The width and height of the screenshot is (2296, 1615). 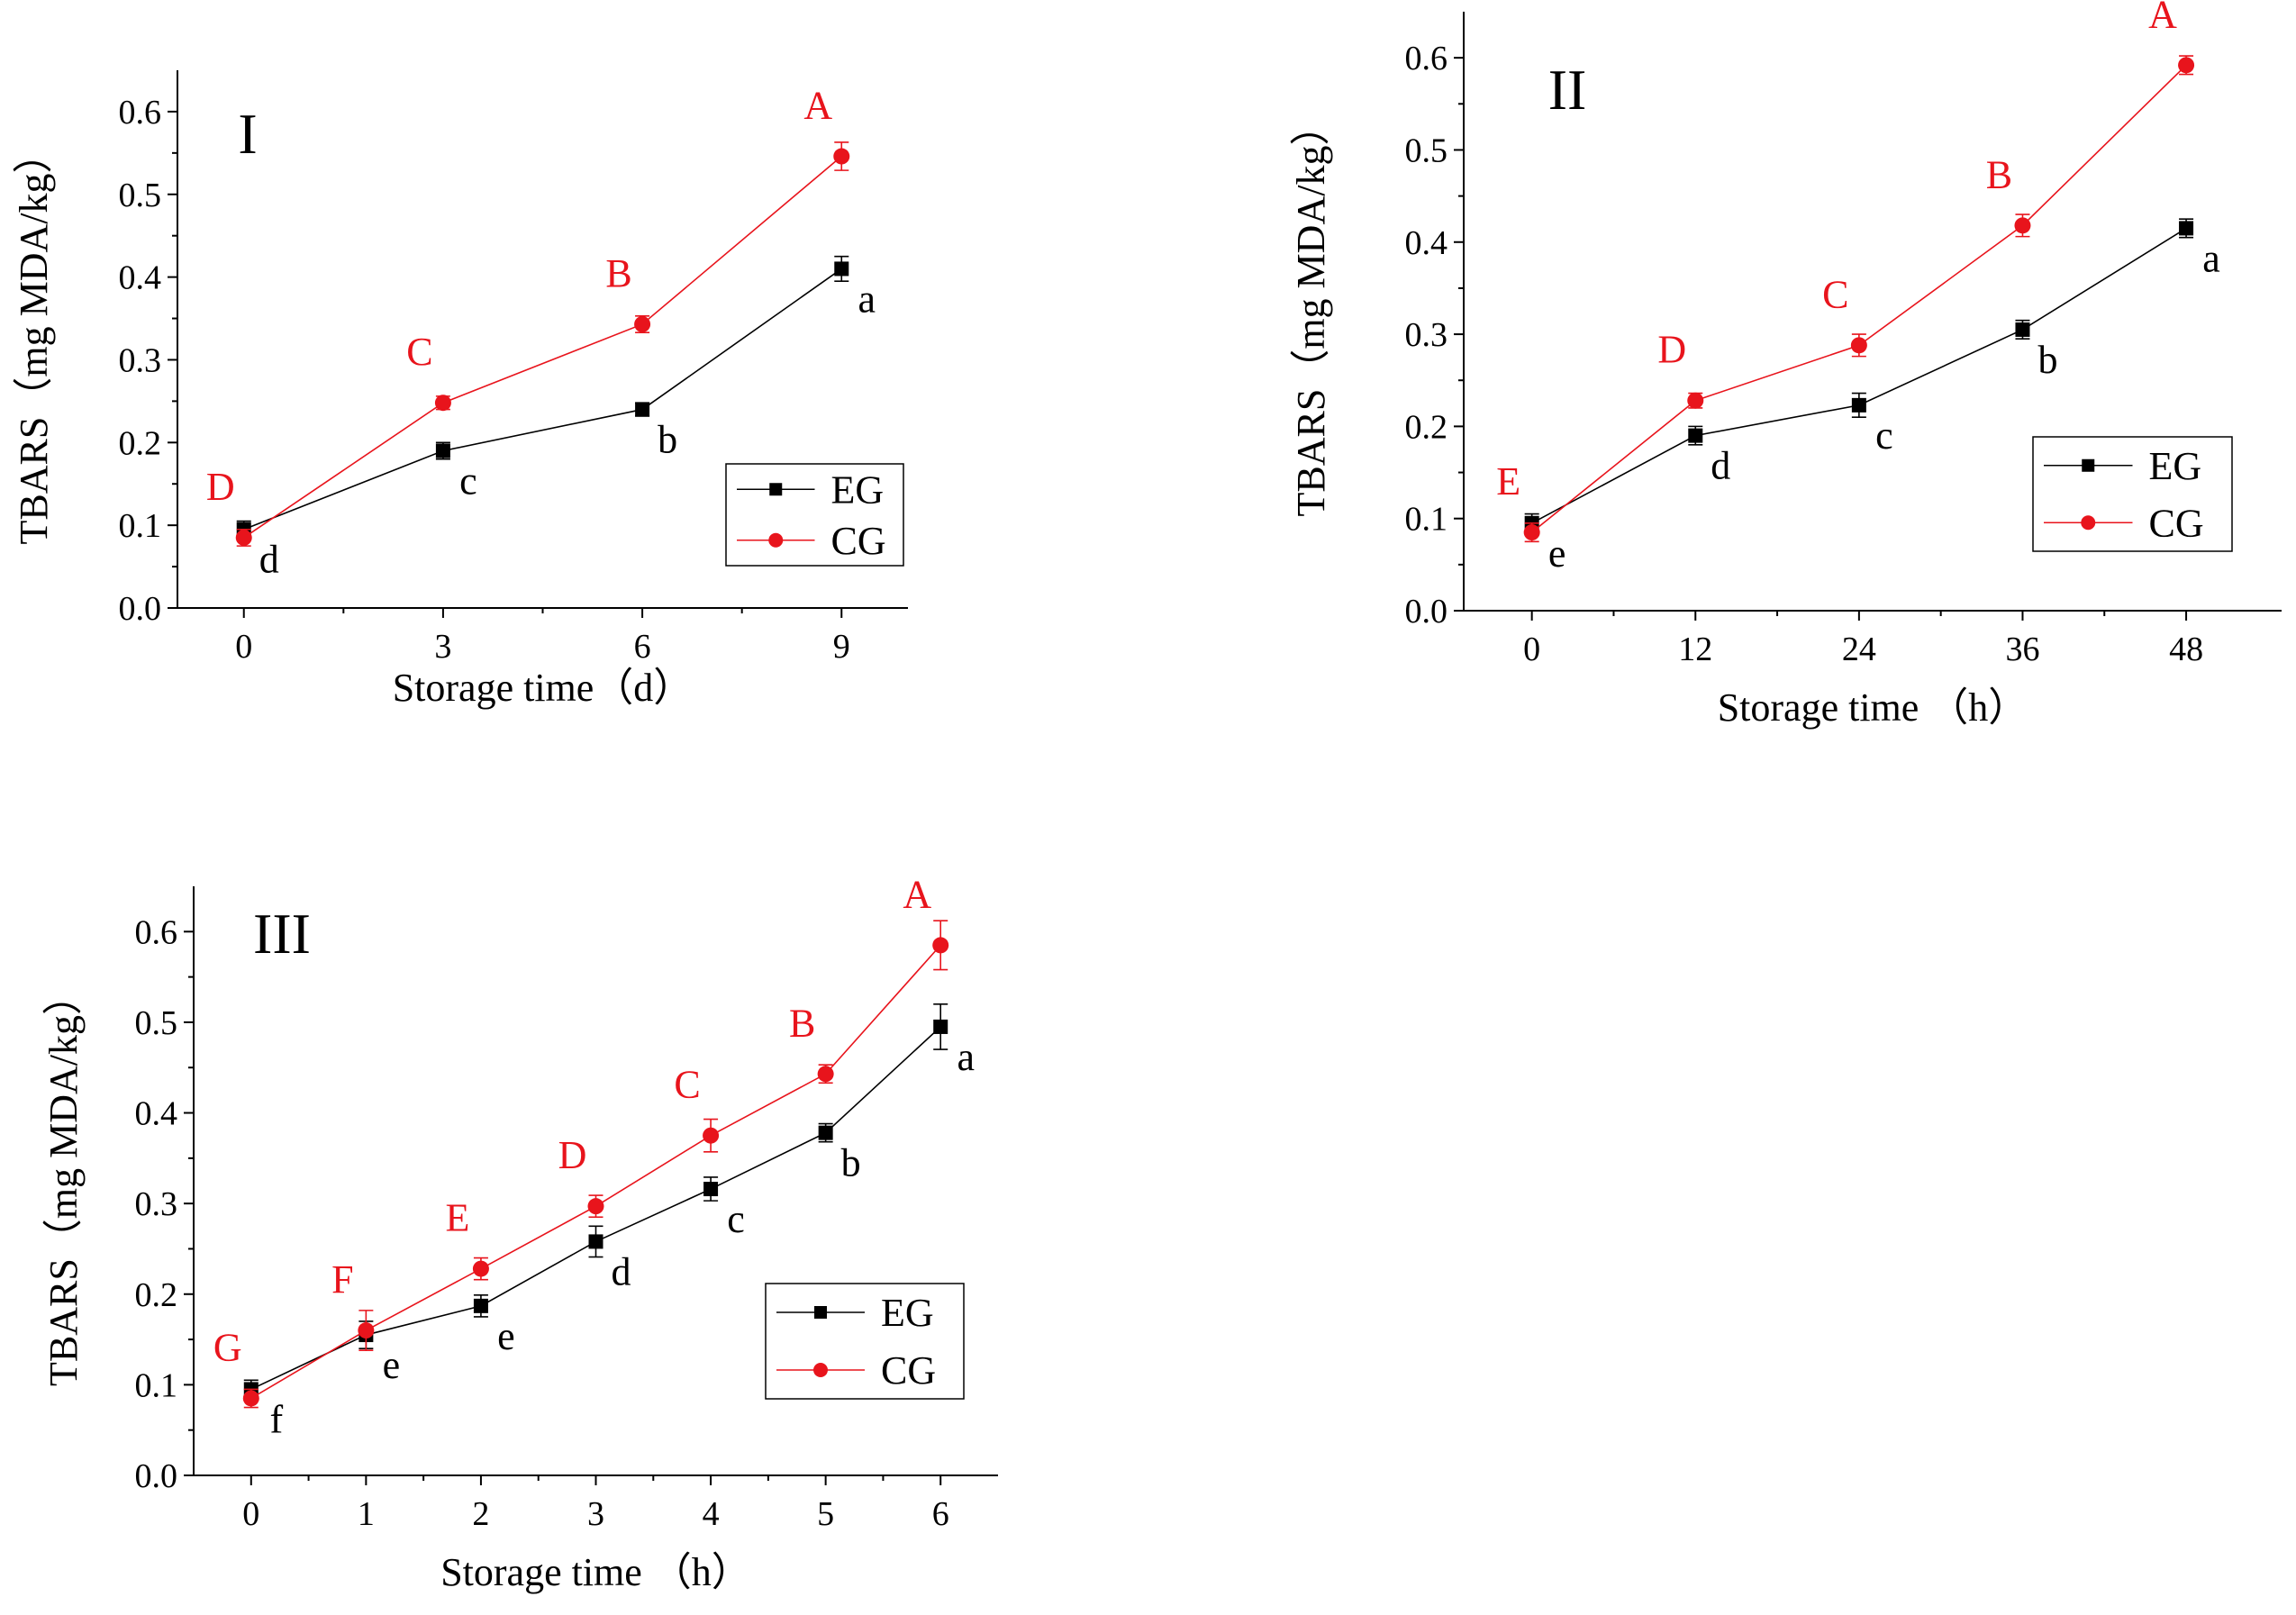 What do you see at coordinates (1567, 90) in the screenshot?
I see `panel-label: II` at bounding box center [1567, 90].